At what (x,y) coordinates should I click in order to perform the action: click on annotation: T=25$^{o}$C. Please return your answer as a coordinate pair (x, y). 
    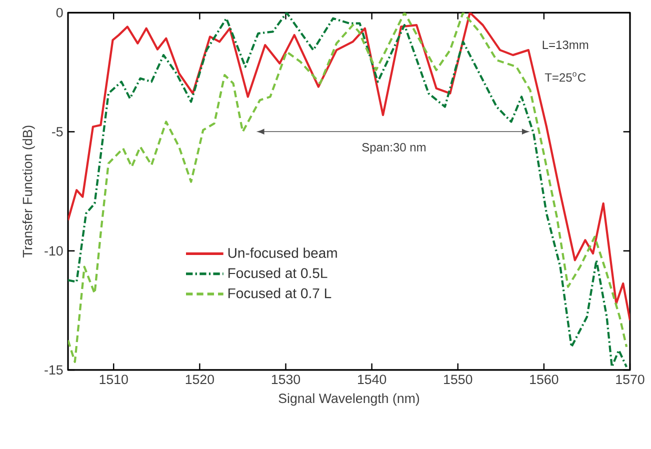
    Looking at the image, I should click on (565, 77).